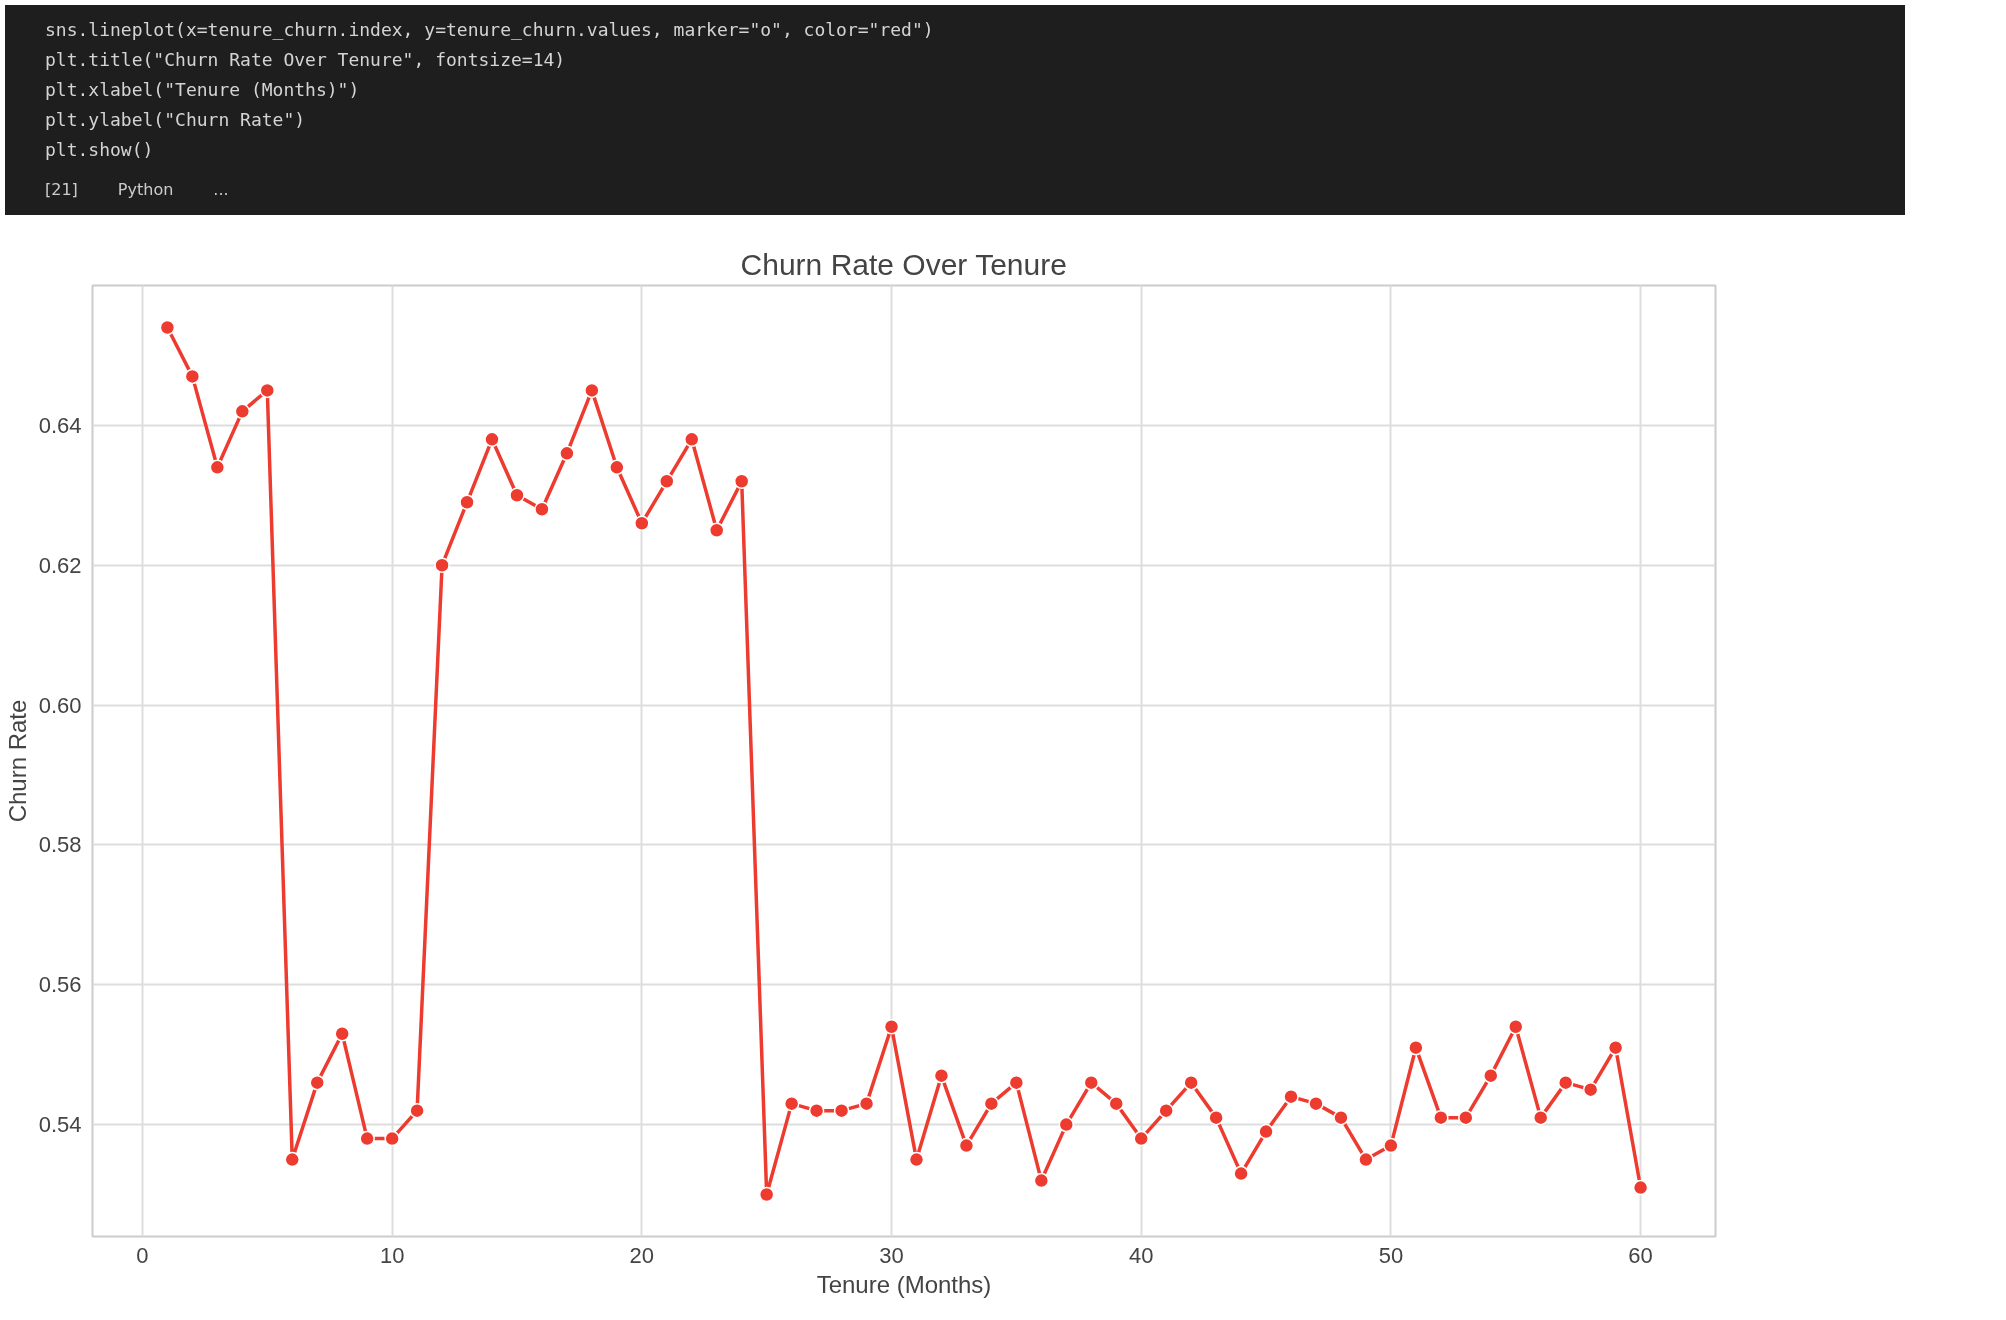 The image size is (2006, 1320). I want to click on text: Python, so click(145, 189).